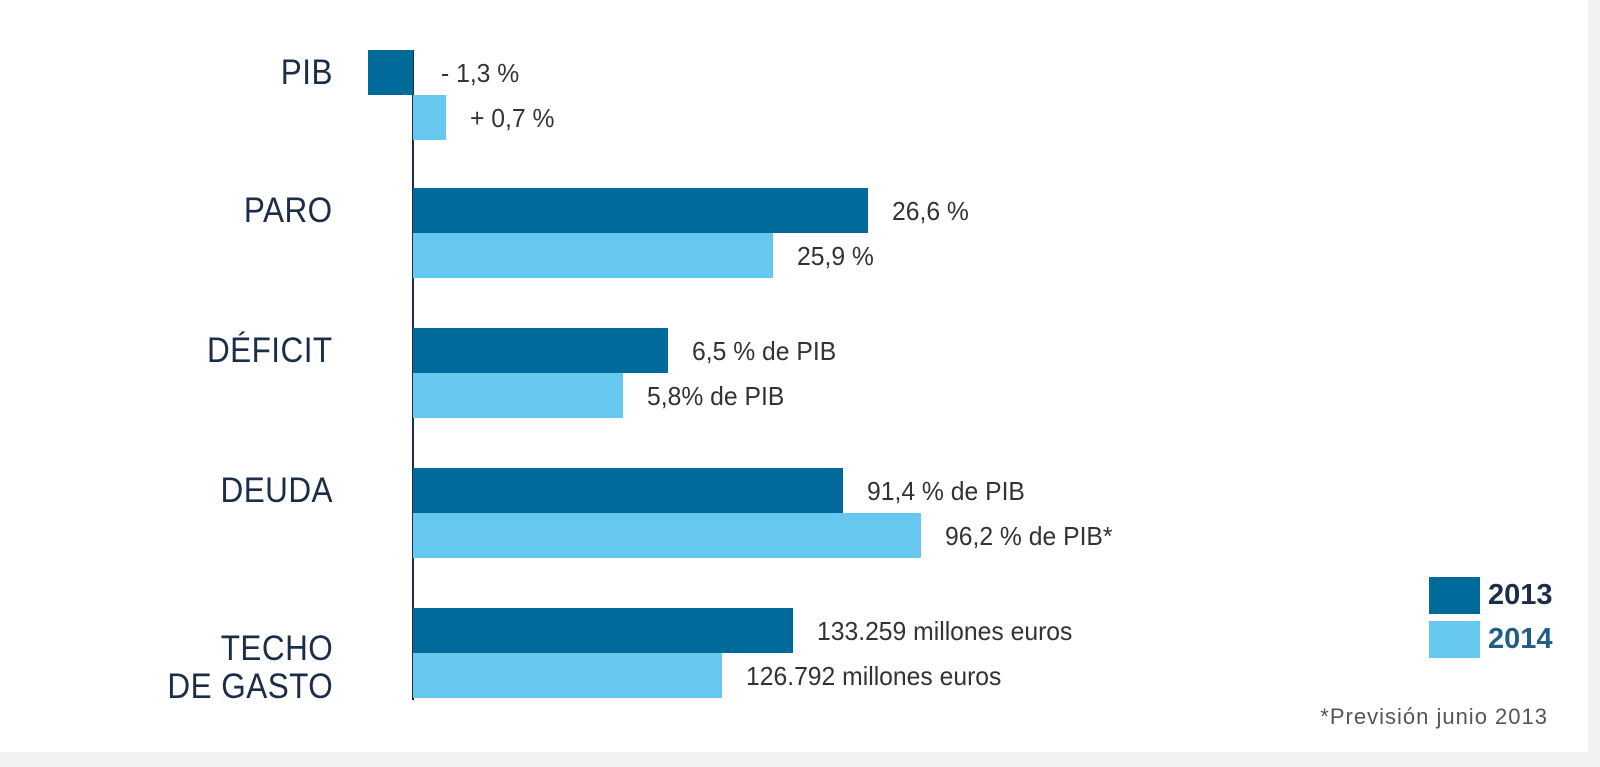 The image size is (1600, 767). Describe the element at coordinates (715, 395) in the screenshot. I see `data-label: 5,8% de PIB` at that location.